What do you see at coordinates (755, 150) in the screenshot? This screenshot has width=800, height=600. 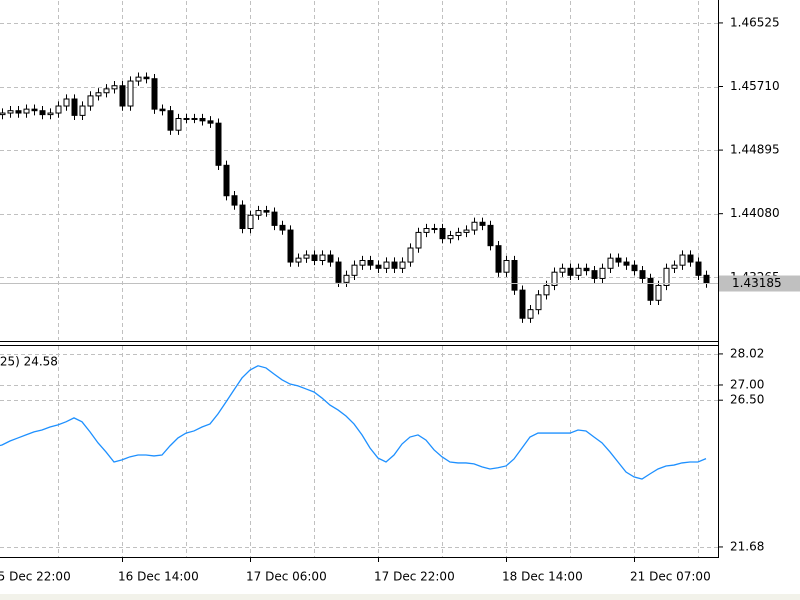 I see `y-tick-label: 1.44895` at bounding box center [755, 150].